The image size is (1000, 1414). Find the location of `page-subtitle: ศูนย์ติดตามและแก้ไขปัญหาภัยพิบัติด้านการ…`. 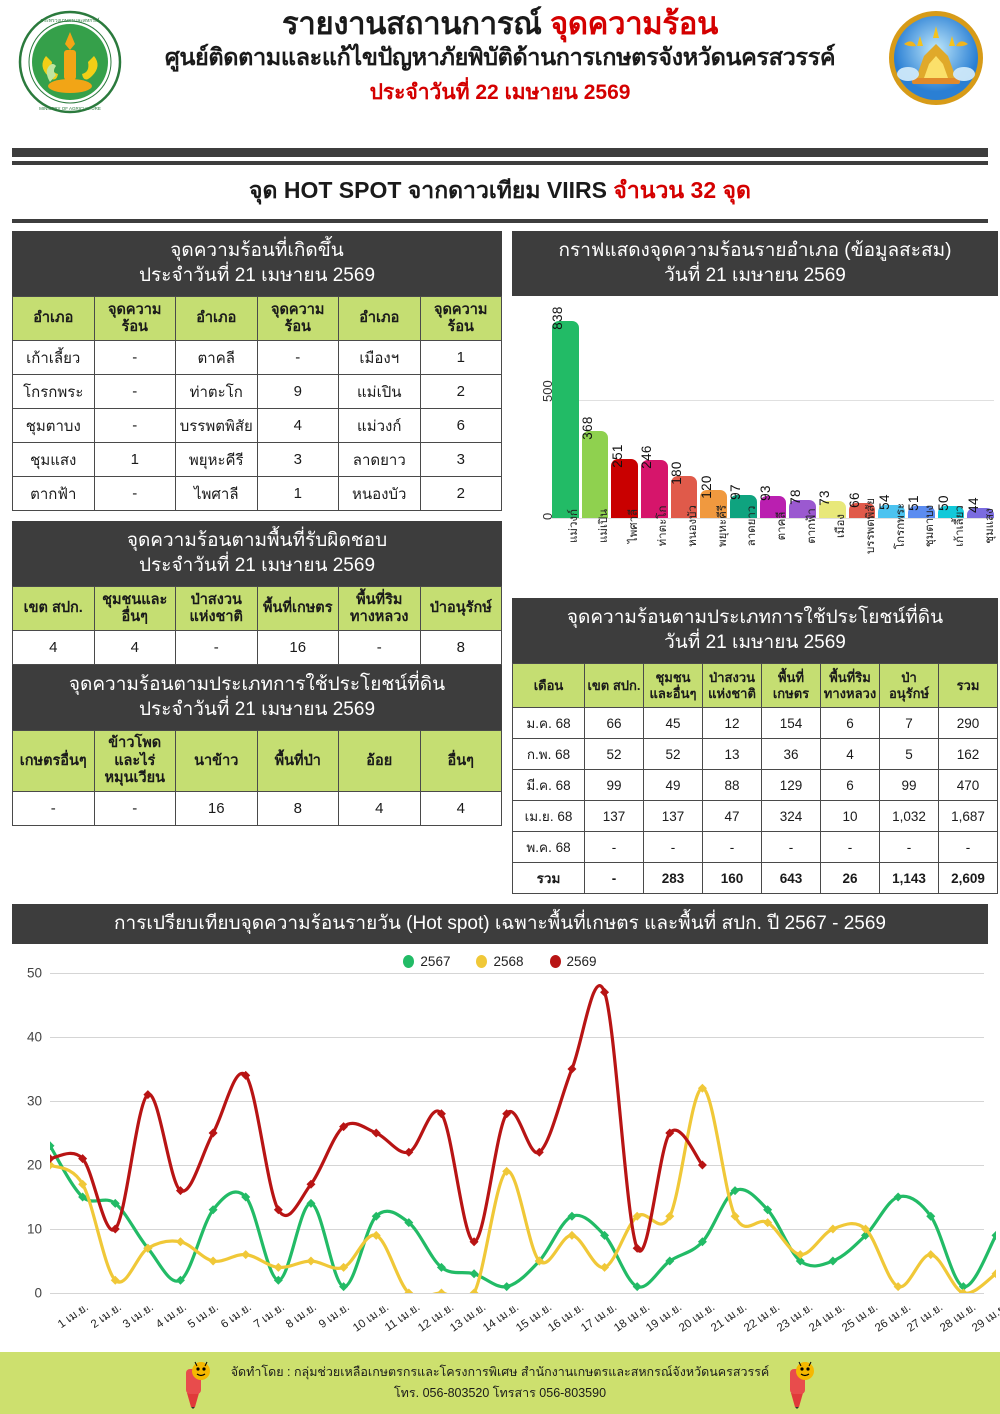

page-subtitle: ศูนย์ติดตามและแก้ไขปัญหาภัยพิบัติด้านการ… is located at coordinates (500, 56).